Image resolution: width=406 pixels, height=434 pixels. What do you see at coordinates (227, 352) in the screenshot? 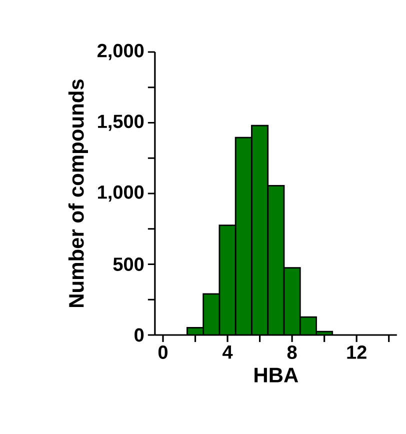
I see `x-tick-label: 4` at bounding box center [227, 352].